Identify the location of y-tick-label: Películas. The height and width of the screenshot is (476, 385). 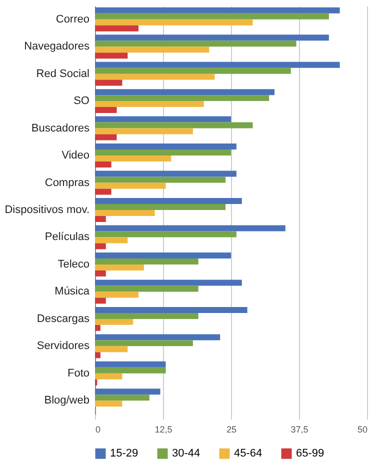
(67, 237).